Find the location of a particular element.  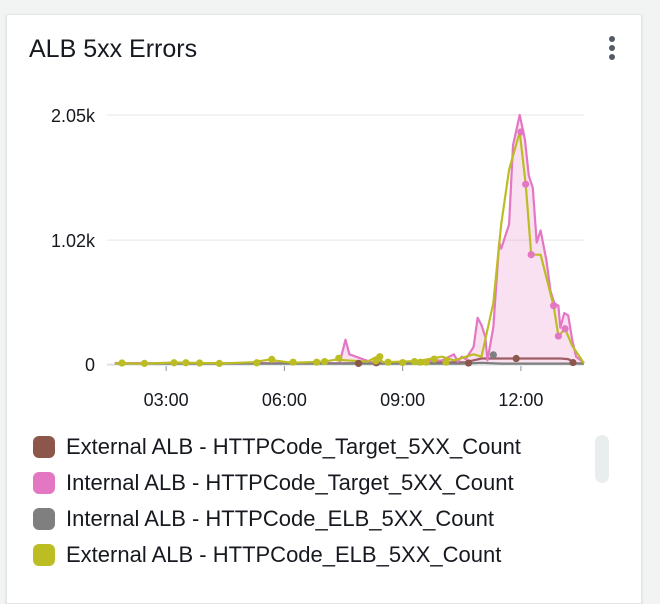

more-vertical-icon is located at coordinates (612, 48).